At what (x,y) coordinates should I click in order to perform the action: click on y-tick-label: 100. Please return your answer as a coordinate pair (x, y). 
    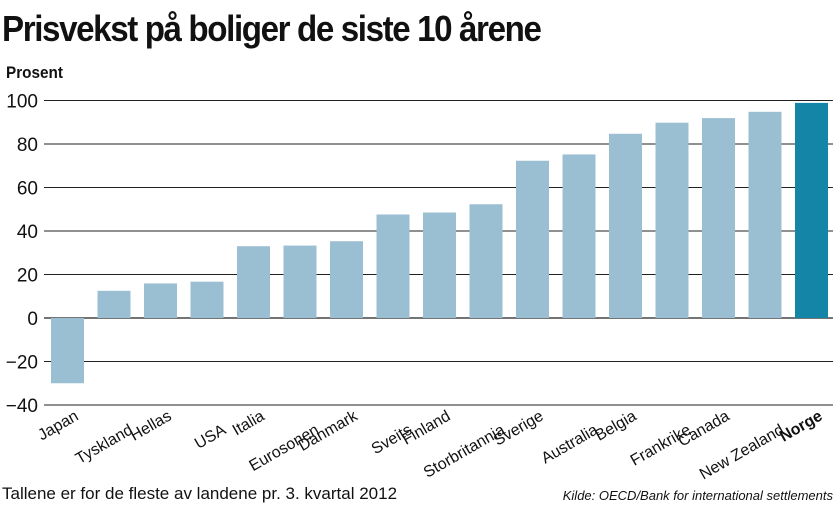
    Looking at the image, I should click on (22, 102).